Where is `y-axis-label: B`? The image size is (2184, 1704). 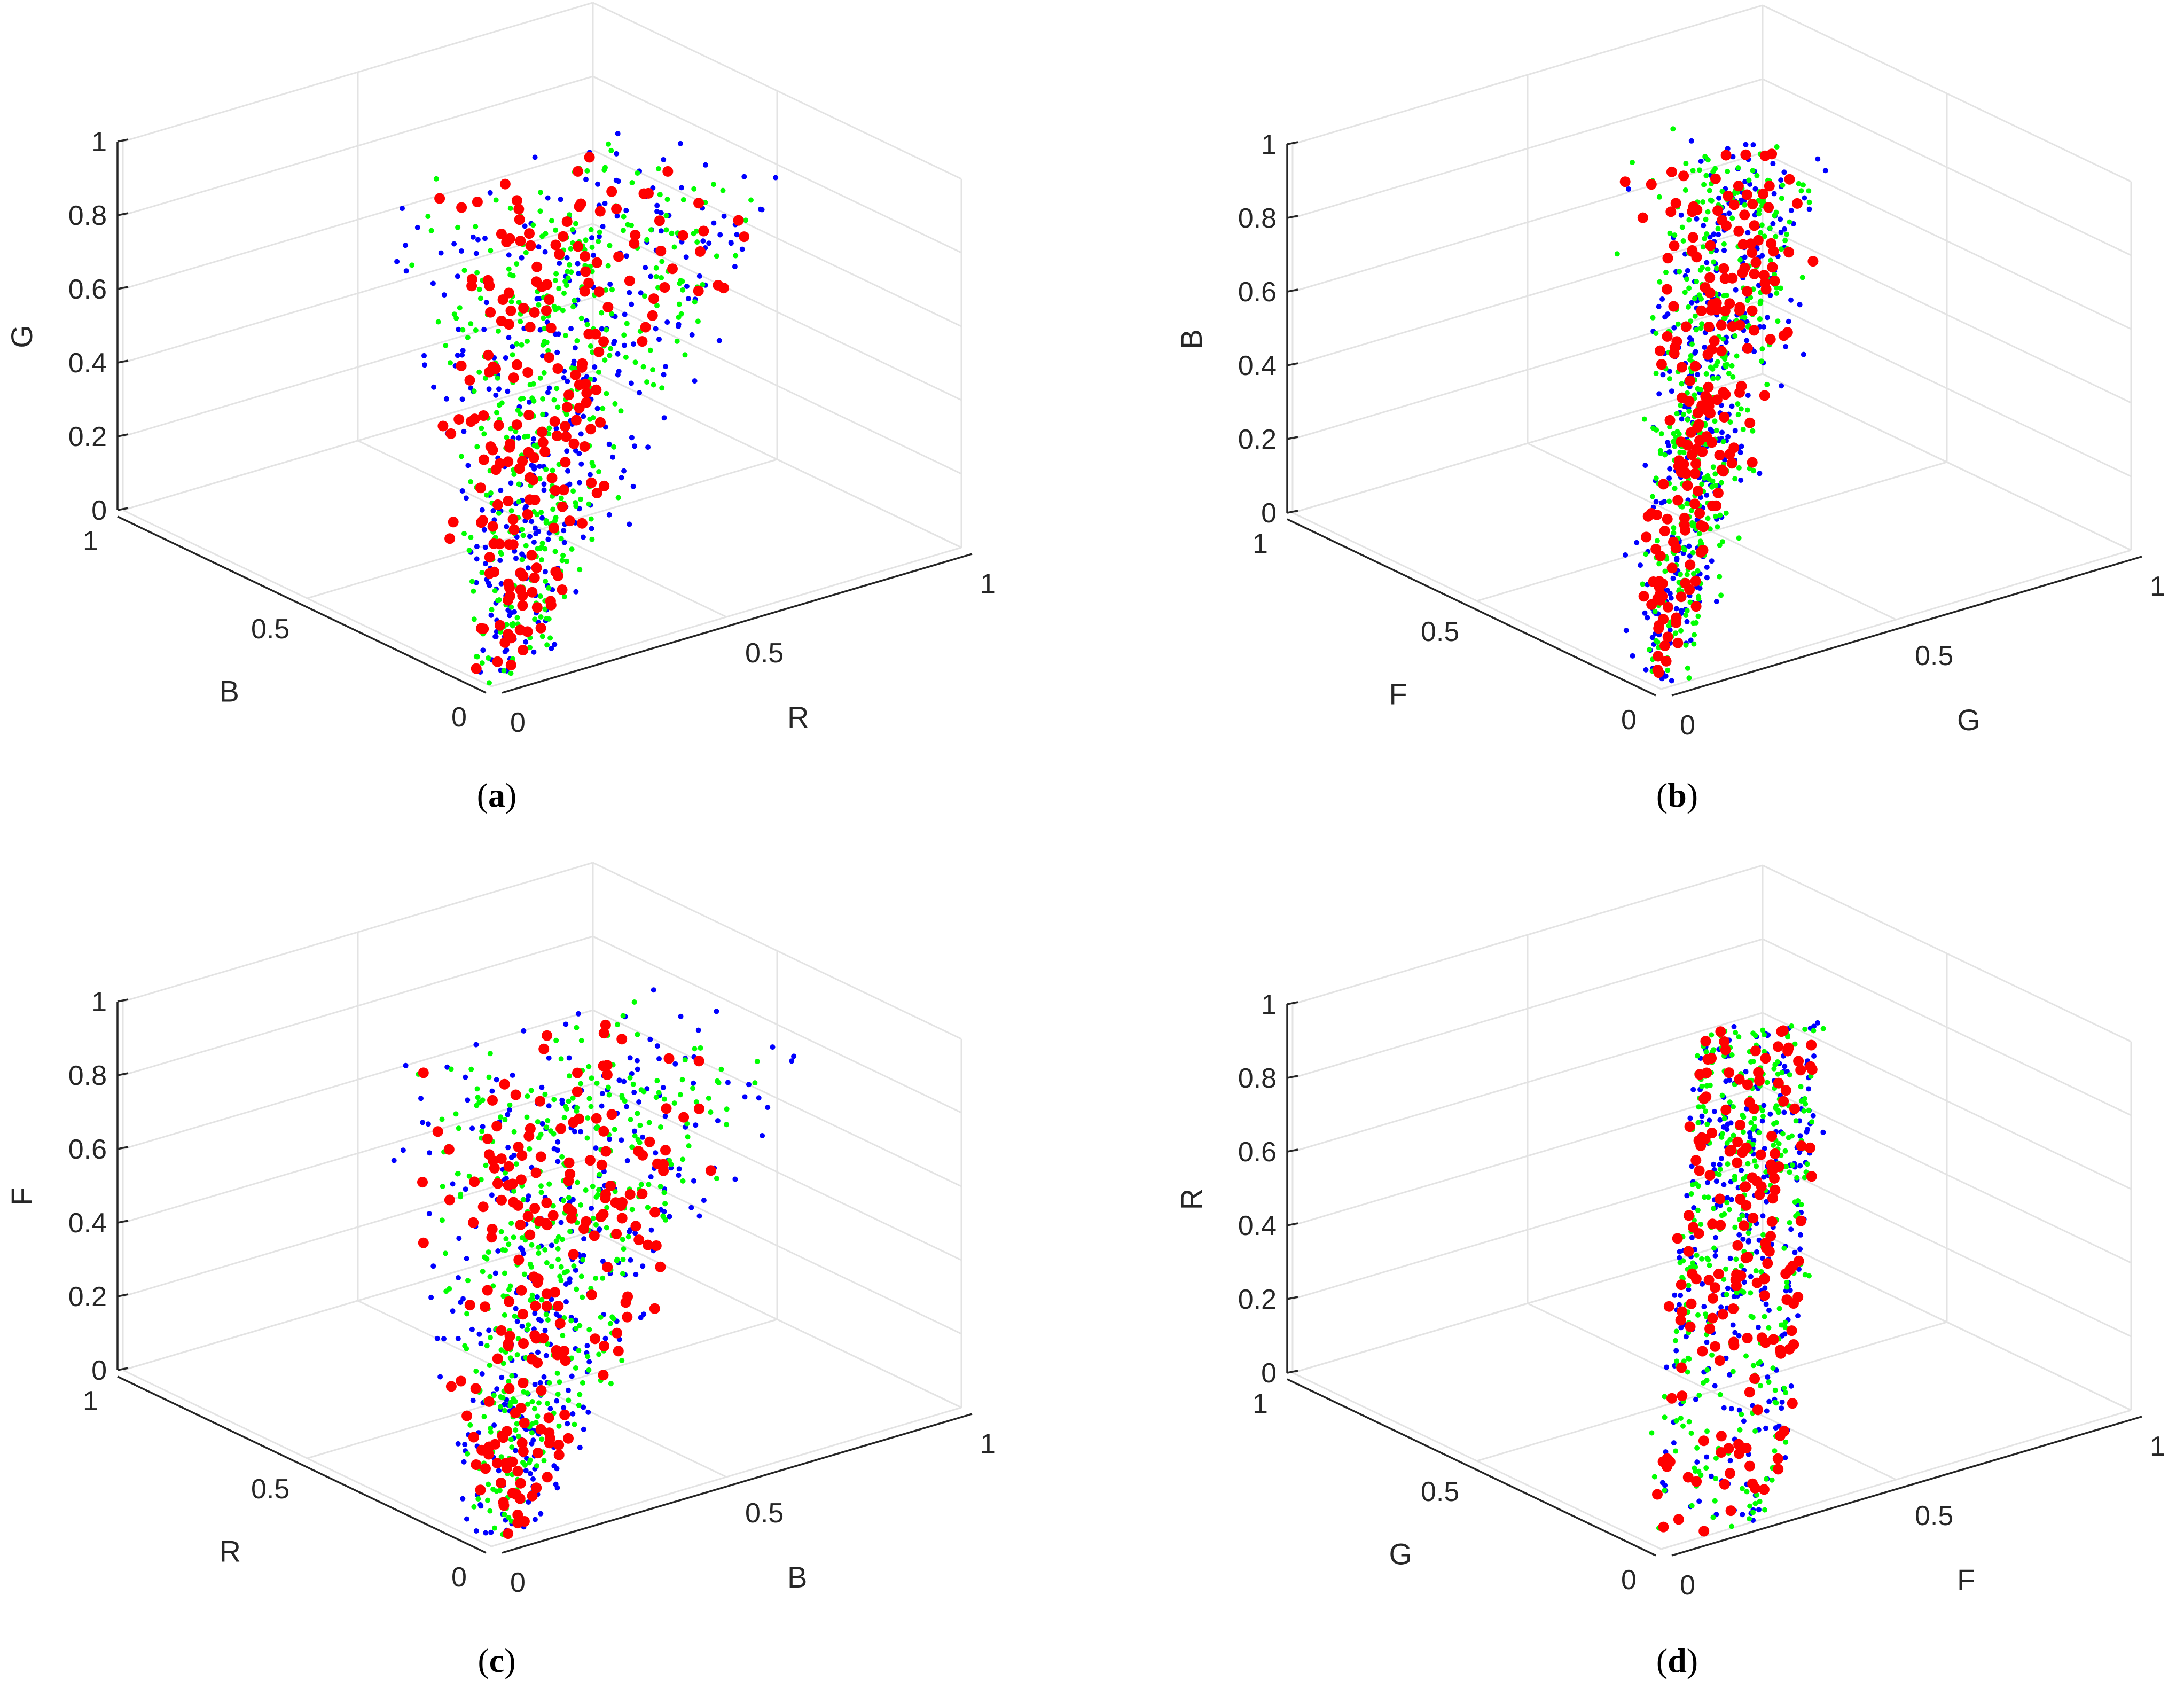
y-axis-label: B is located at coordinates (229, 691).